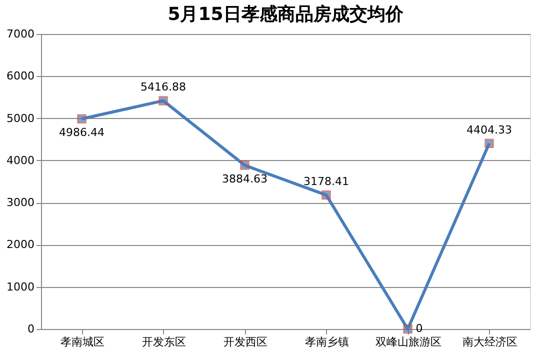 This screenshot has height=353, width=538. Describe the element at coordinates (419, 328) in the screenshot. I see `data-label: 0` at that location.